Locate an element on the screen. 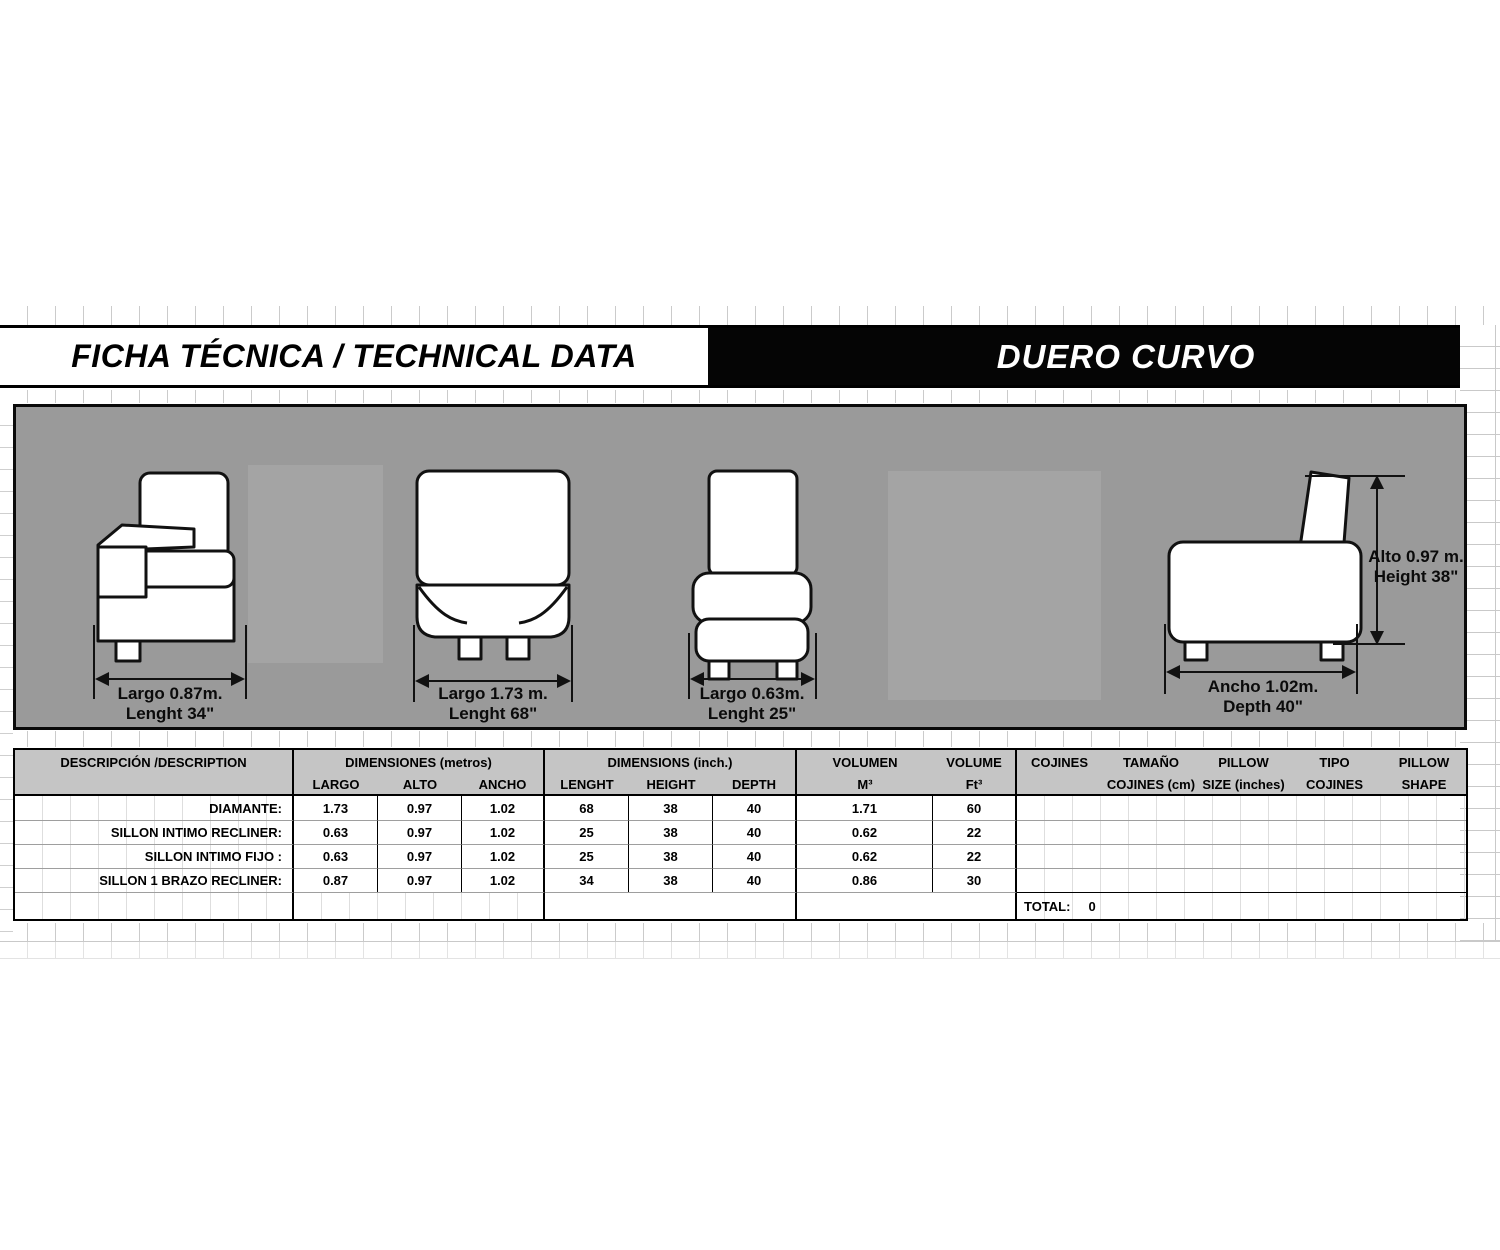 The image size is (1500, 1250). header-volumen-text: VOLUMEN is located at coordinates (865, 762).